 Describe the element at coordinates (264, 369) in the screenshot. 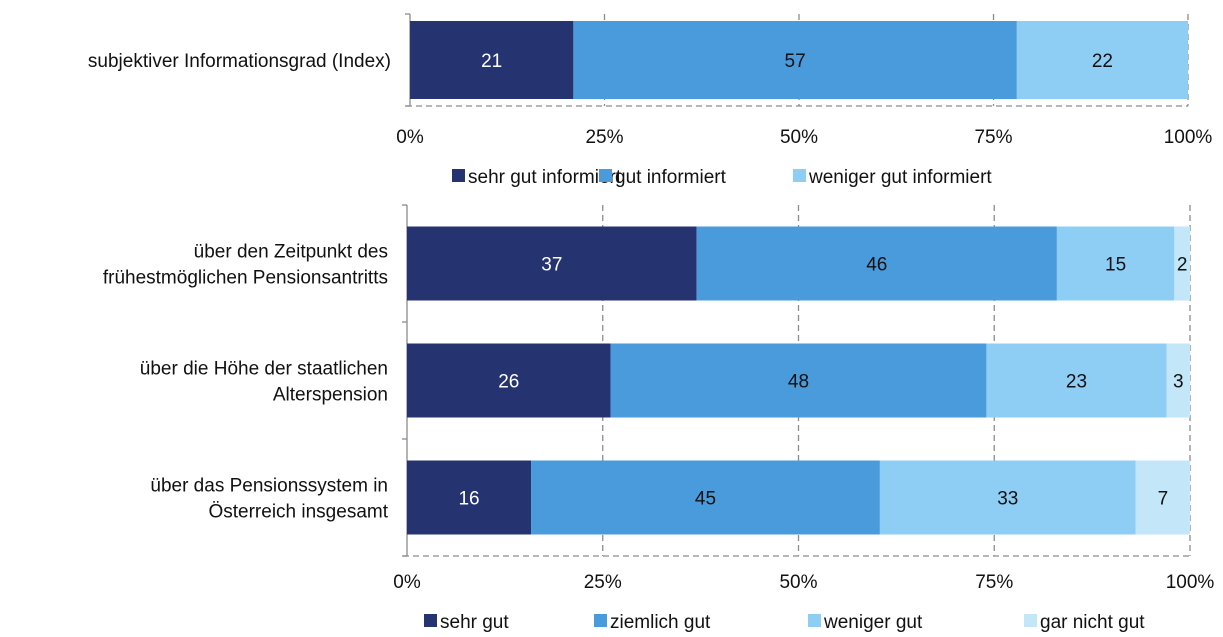

I see `category-label: über die Höhe der staatlichen` at that location.